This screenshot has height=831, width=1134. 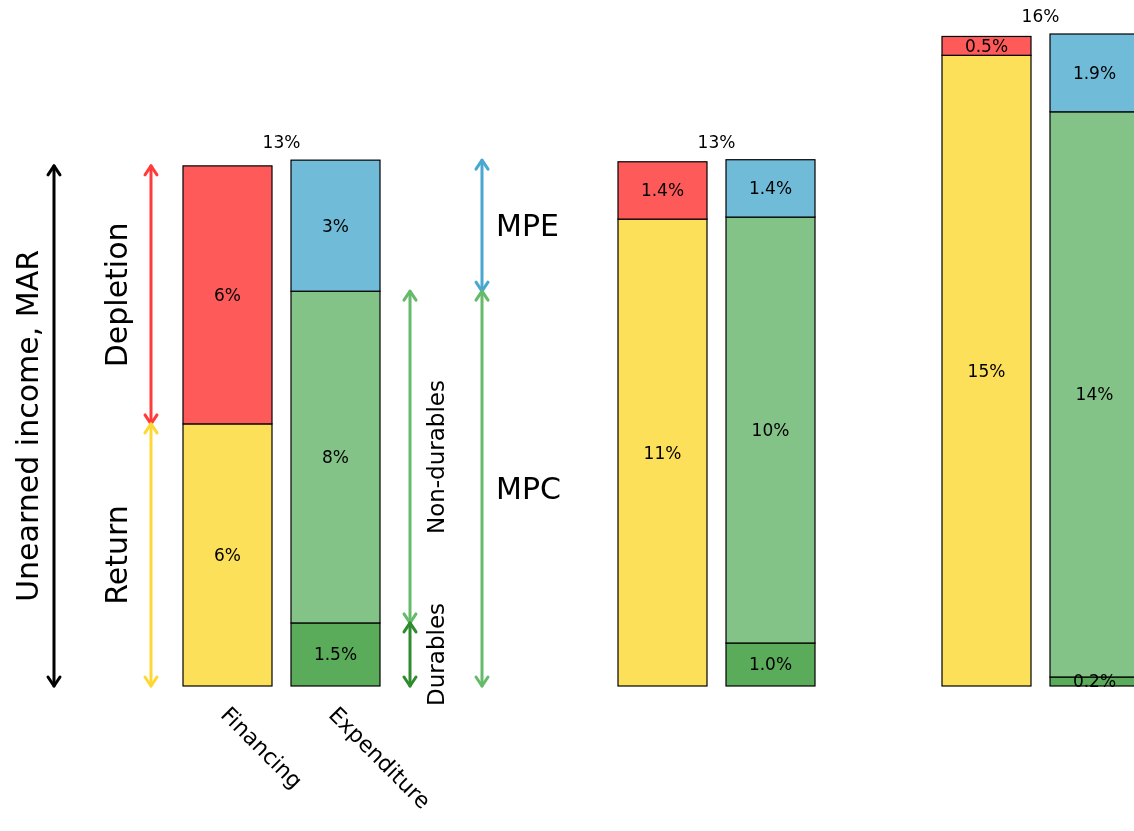 What do you see at coordinates (527, 225) in the screenshot?
I see `text: MPE` at bounding box center [527, 225].